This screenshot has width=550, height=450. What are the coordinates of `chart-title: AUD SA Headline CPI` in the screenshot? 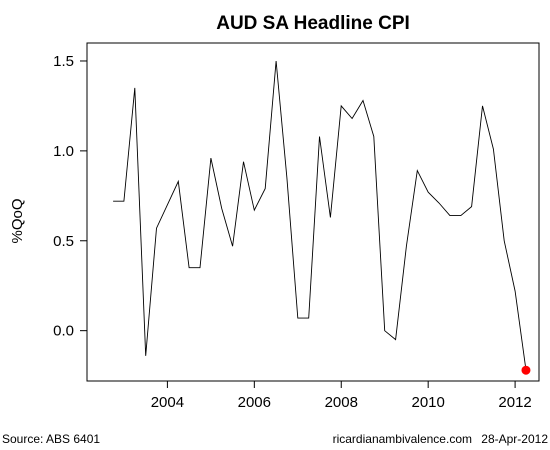 It's located at (313, 23).